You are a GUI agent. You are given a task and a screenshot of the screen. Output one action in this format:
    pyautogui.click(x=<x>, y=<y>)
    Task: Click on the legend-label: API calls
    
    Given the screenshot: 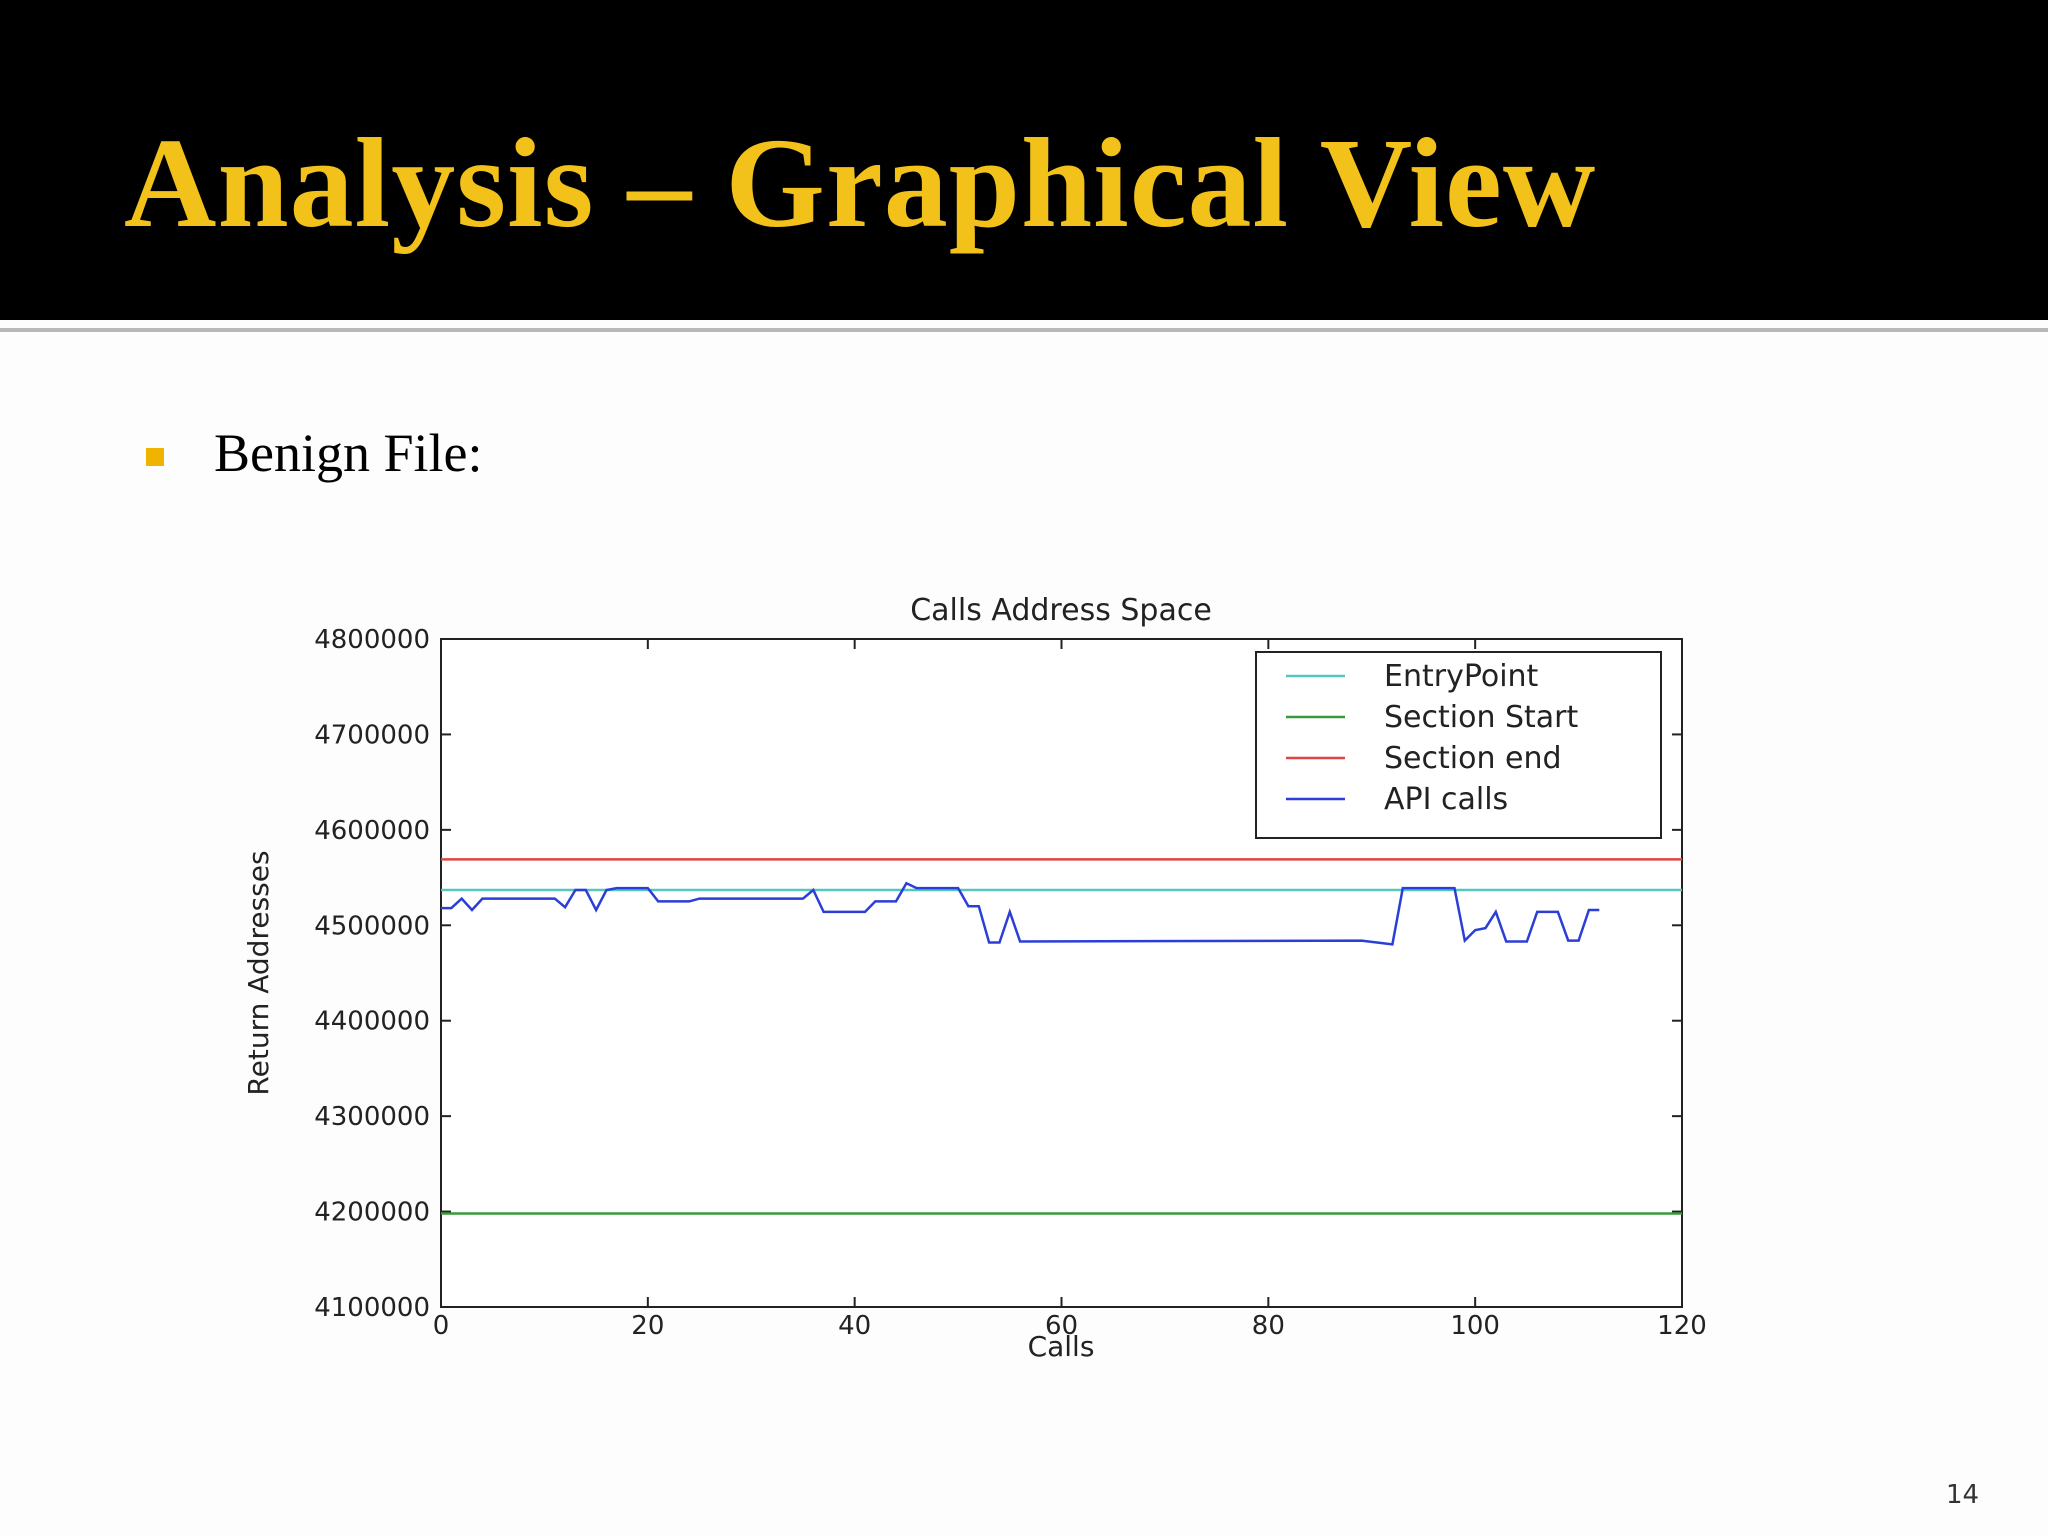 What is the action you would take?
    pyautogui.click(x=1446, y=799)
    